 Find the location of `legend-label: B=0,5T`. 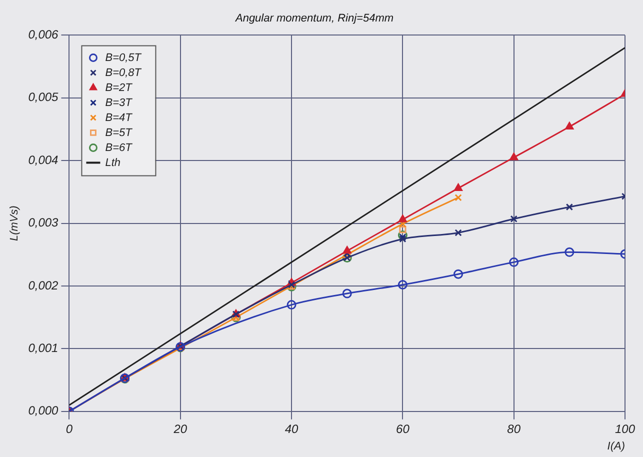

legend-label: B=0,5T is located at coordinates (123, 58).